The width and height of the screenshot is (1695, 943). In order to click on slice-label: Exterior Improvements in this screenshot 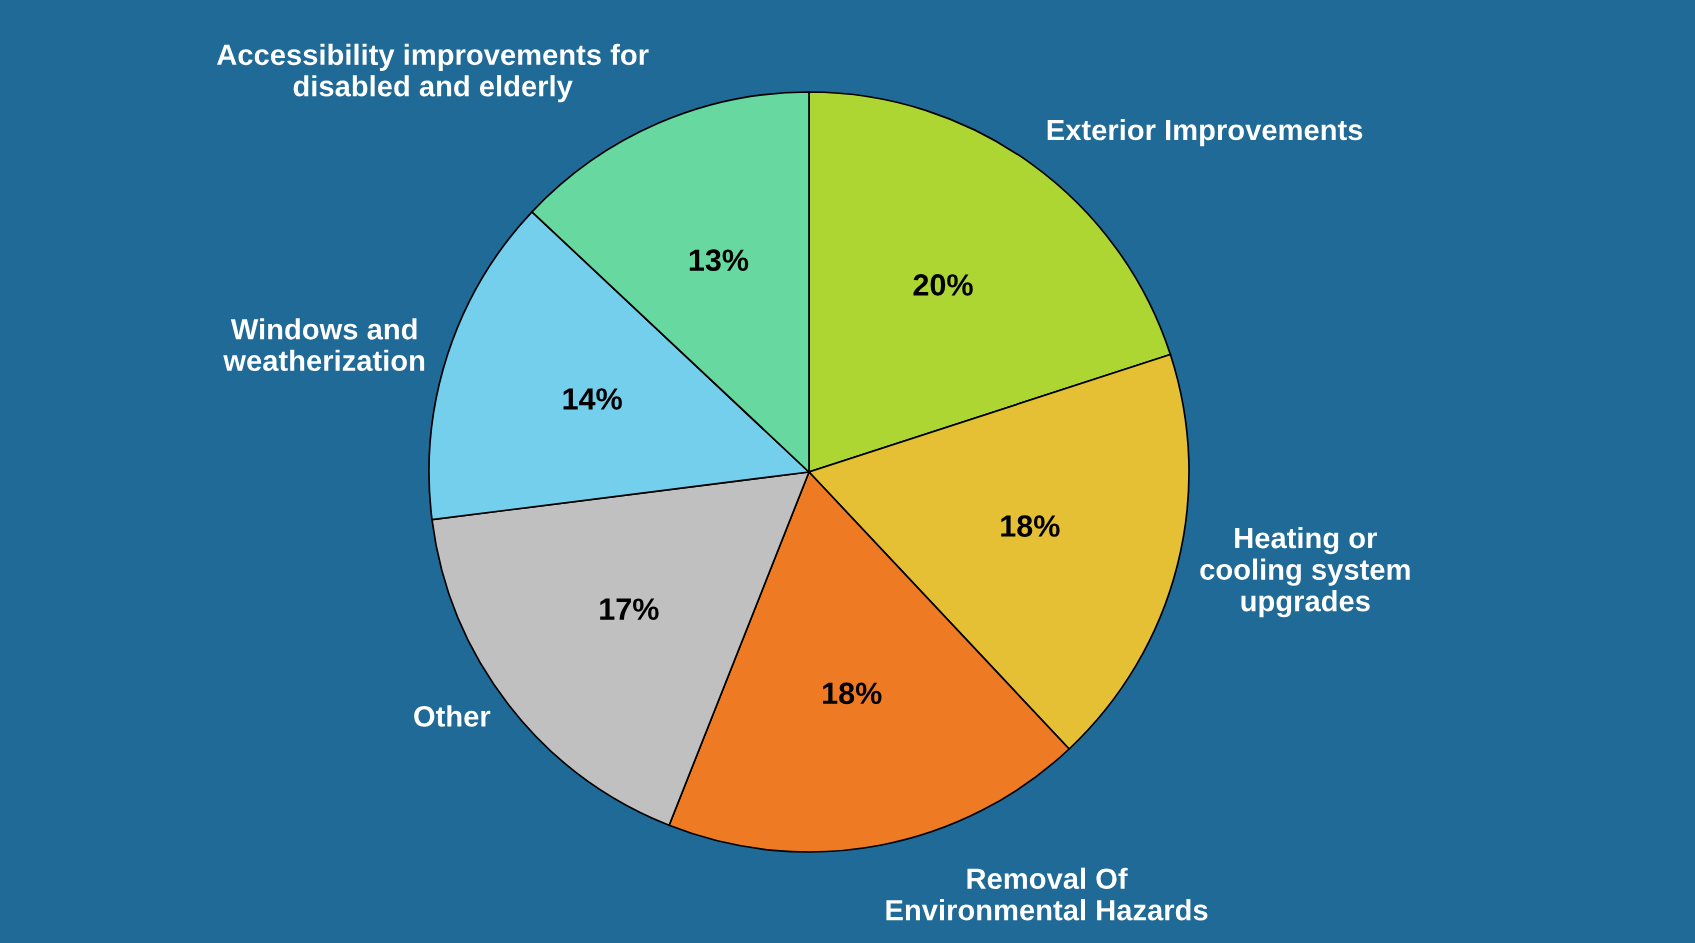, I will do `click(1205, 132)`.